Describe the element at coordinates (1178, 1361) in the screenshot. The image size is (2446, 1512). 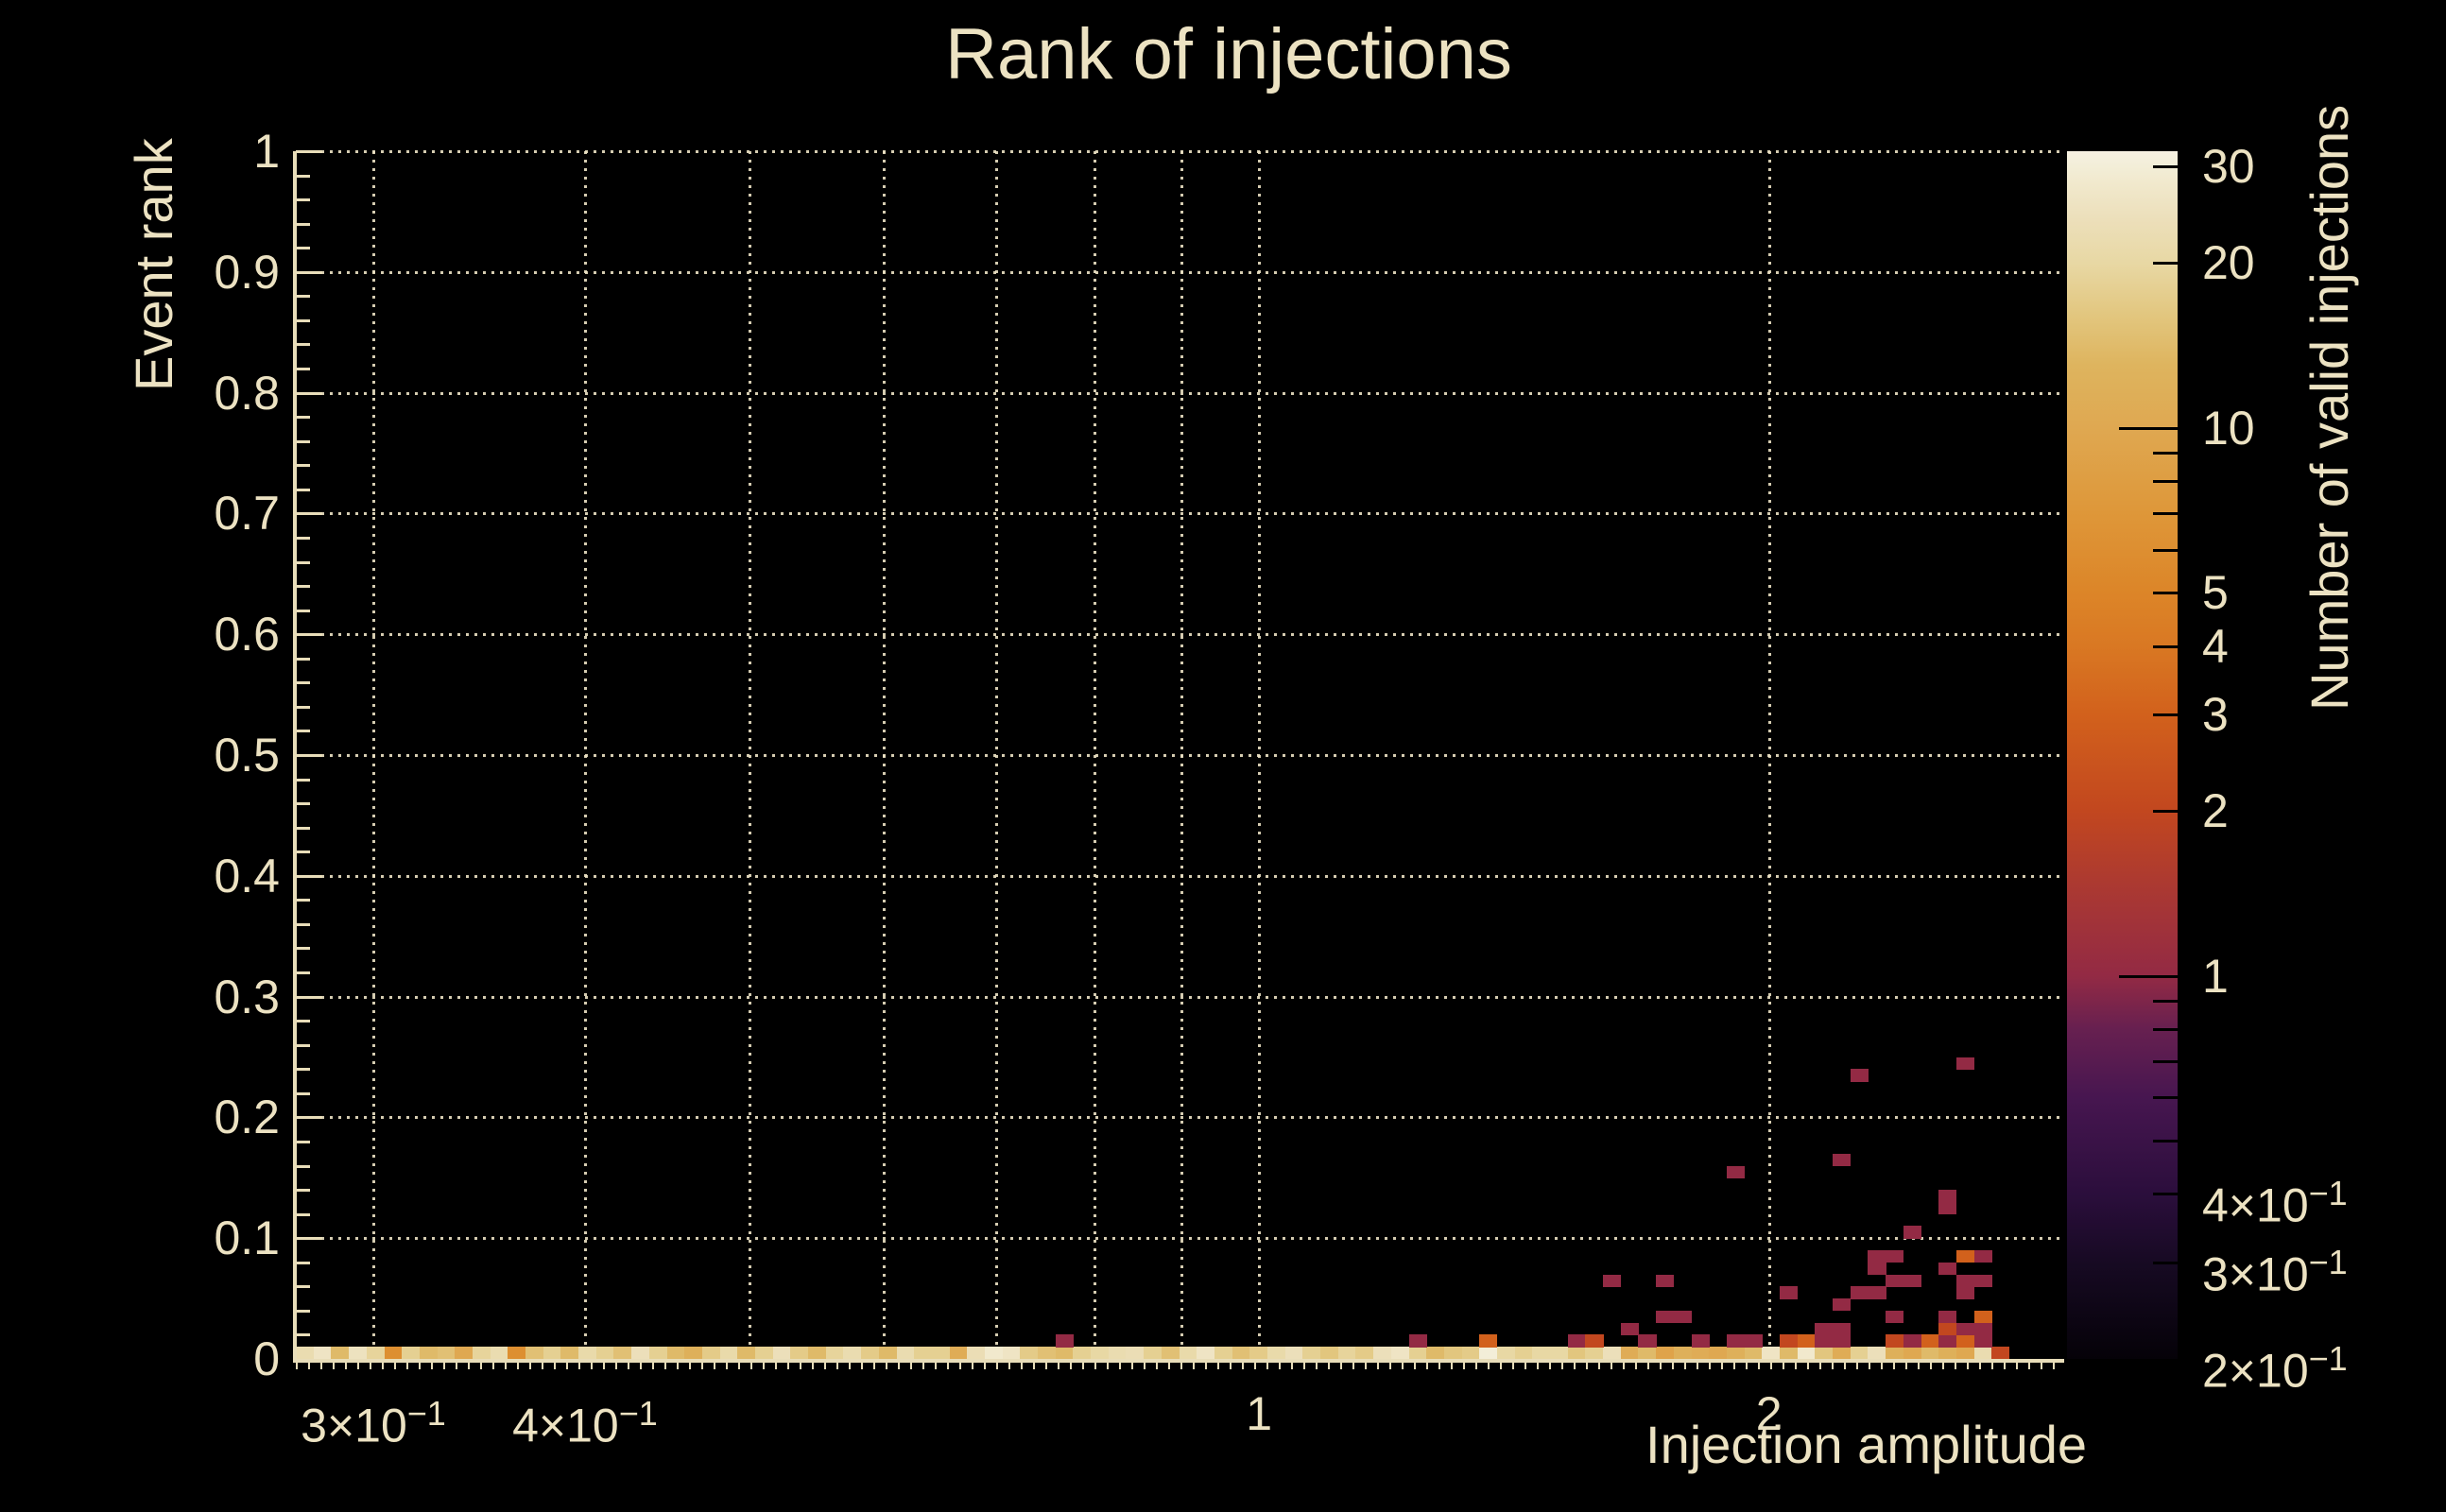
I see `x-axis-line` at that location.